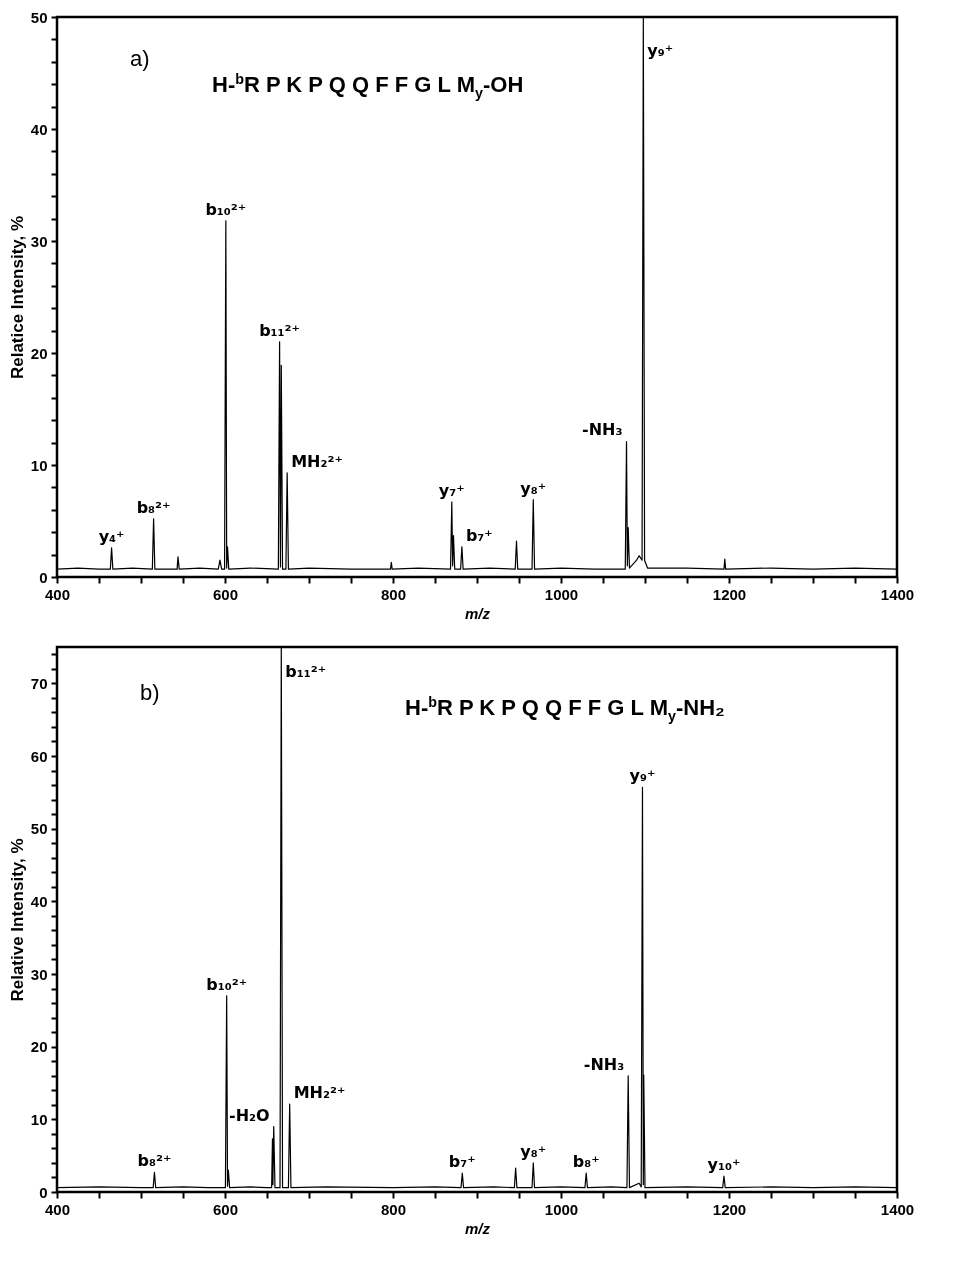 The image size is (966, 1284). What do you see at coordinates (451, 490) in the screenshot?
I see `annotation: y₇⁺` at bounding box center [451, 490].